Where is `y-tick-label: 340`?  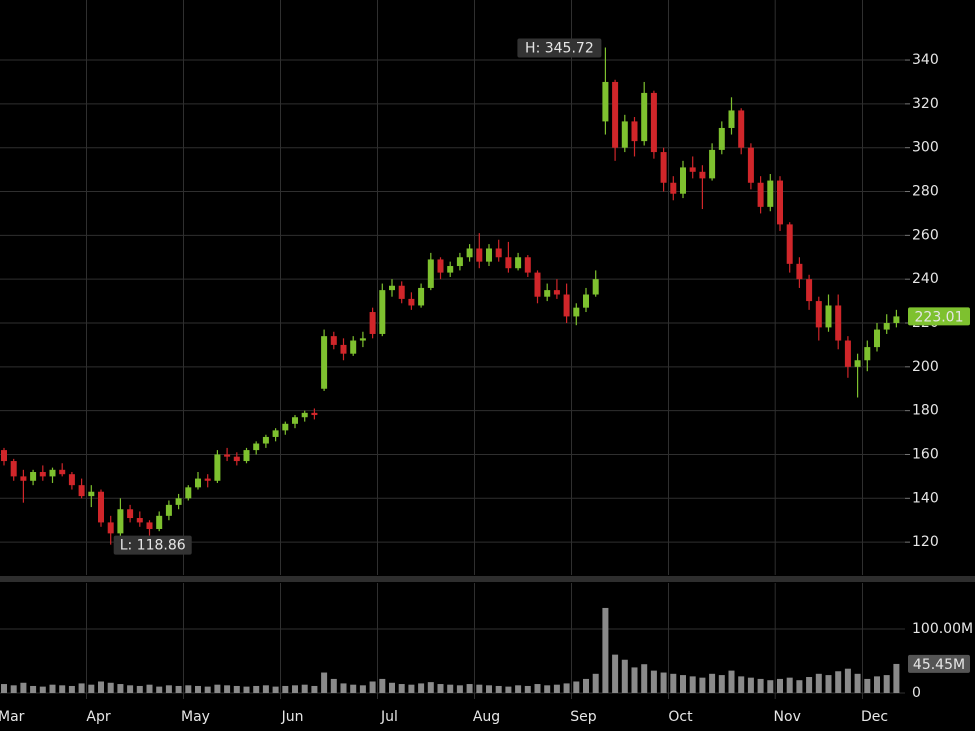 y-tick-label: 340 is located at coordinates (925, 60).